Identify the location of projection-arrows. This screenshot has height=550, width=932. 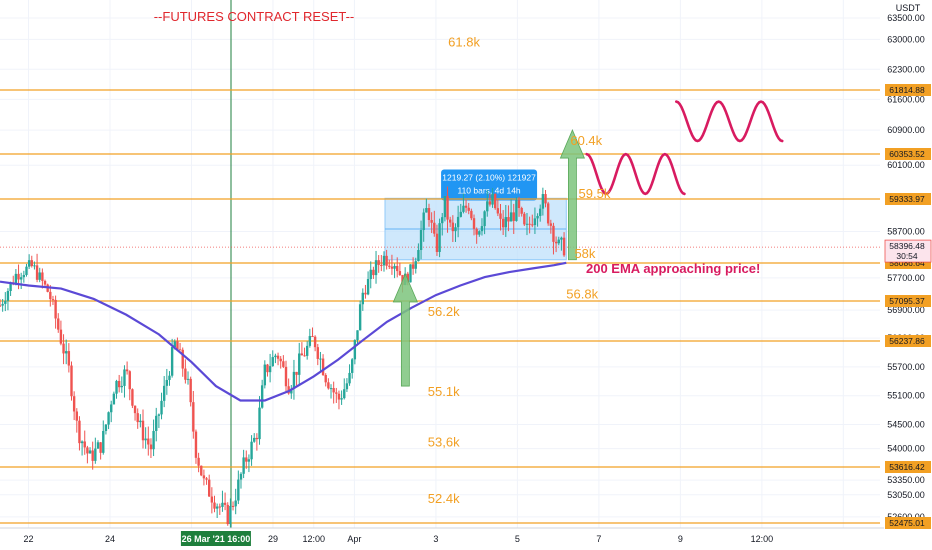
(489, 258).